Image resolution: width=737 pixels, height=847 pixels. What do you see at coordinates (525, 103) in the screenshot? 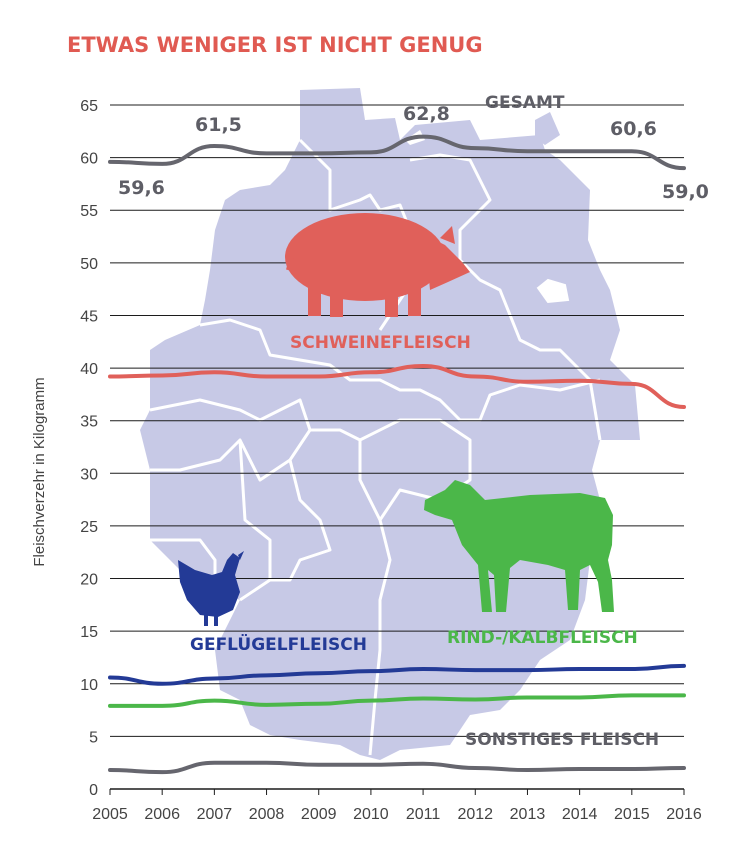
I see `series-label-gesamt: GESAMT` at bounding box center [525, 103].